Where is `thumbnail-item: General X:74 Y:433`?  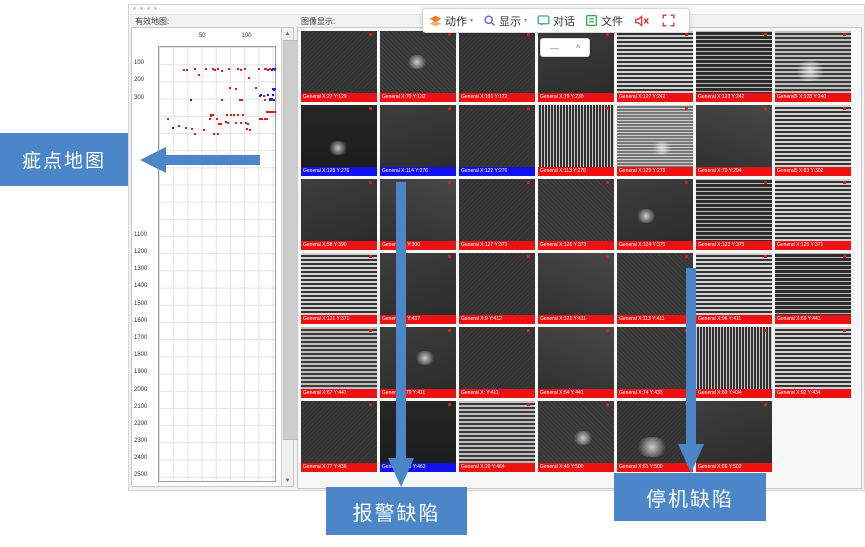 thumbnail-item: General X:74 Y:433 is located at coordinates (655, 362).